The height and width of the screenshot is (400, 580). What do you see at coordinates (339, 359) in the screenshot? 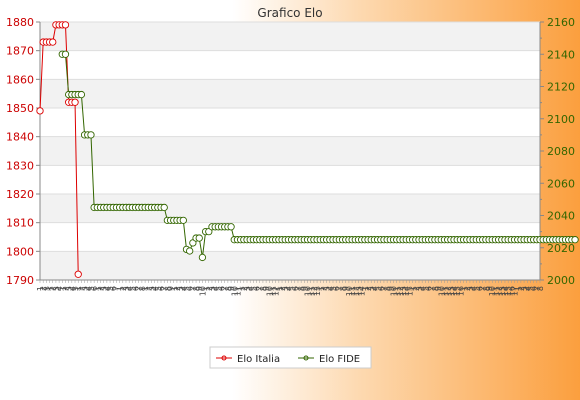
I see `legend-label-elo-fide: Elo FIDE` at bounding box center [339, 359].